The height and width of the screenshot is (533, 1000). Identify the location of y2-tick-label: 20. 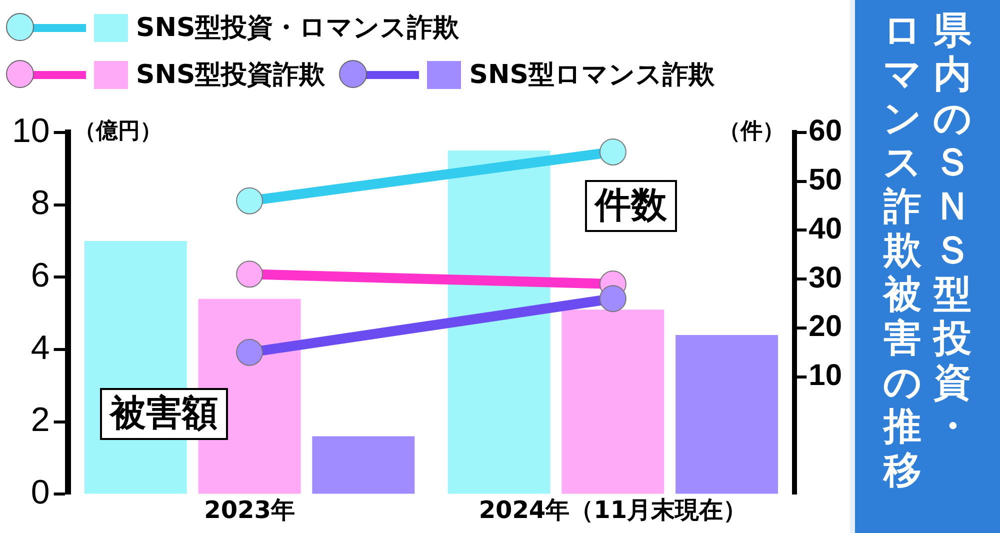
(825, 327).